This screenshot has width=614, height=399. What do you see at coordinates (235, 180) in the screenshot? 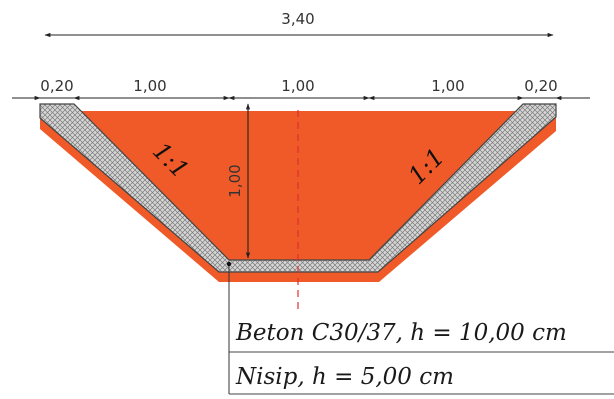
I see `depth-label: 1,00` at bounding box center [235, 180].